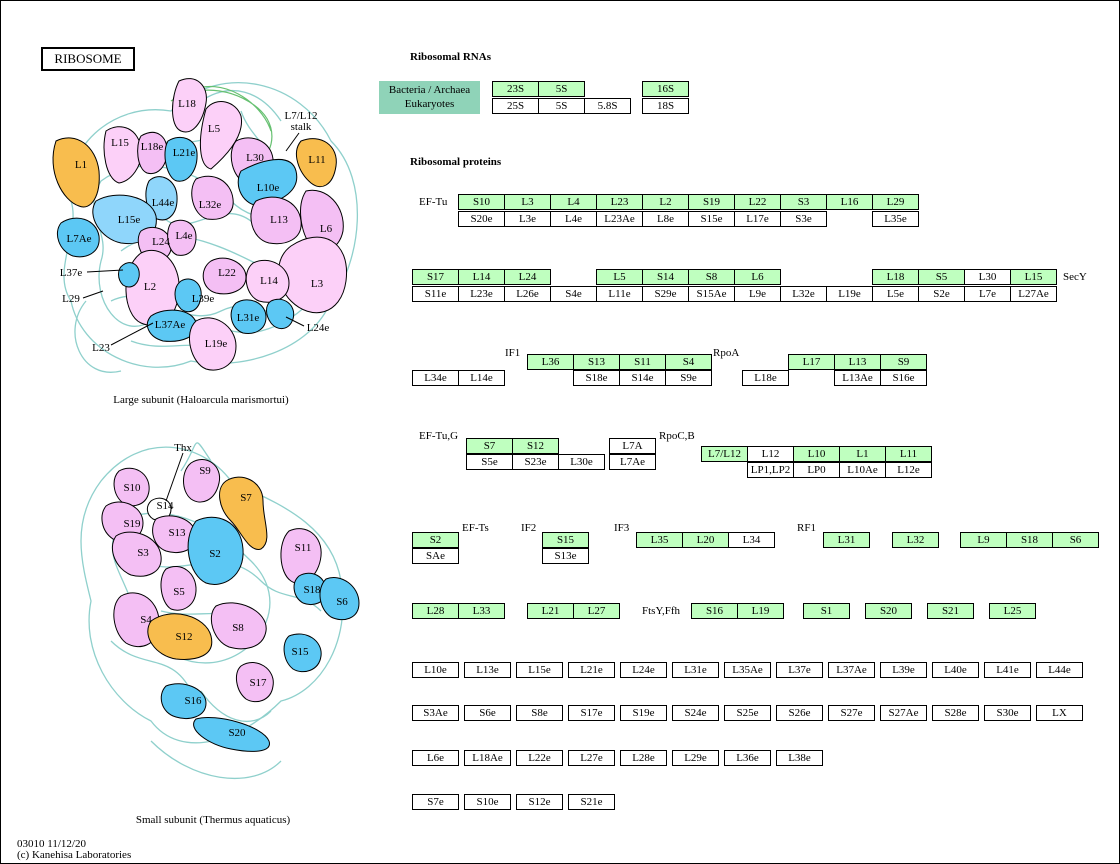 Image resolution: width=1120 pixels, height=864 pixels. I want to click on protein-box: L10e, so click(435, 670).